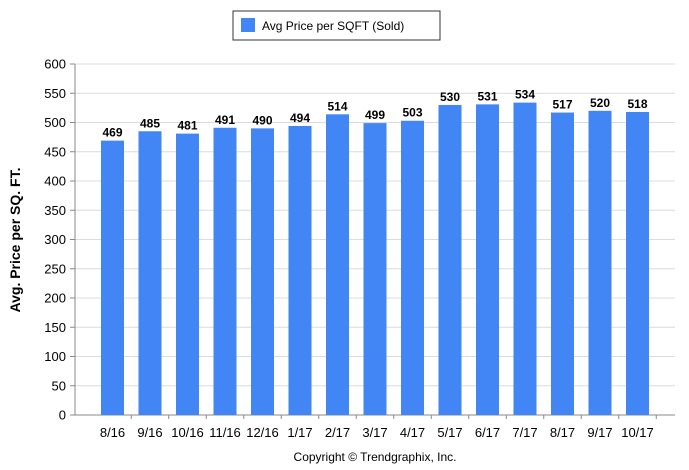 This screenshot has width=689, height=470. I want to click on x-tick-label: 10/16, so click(187, 432).